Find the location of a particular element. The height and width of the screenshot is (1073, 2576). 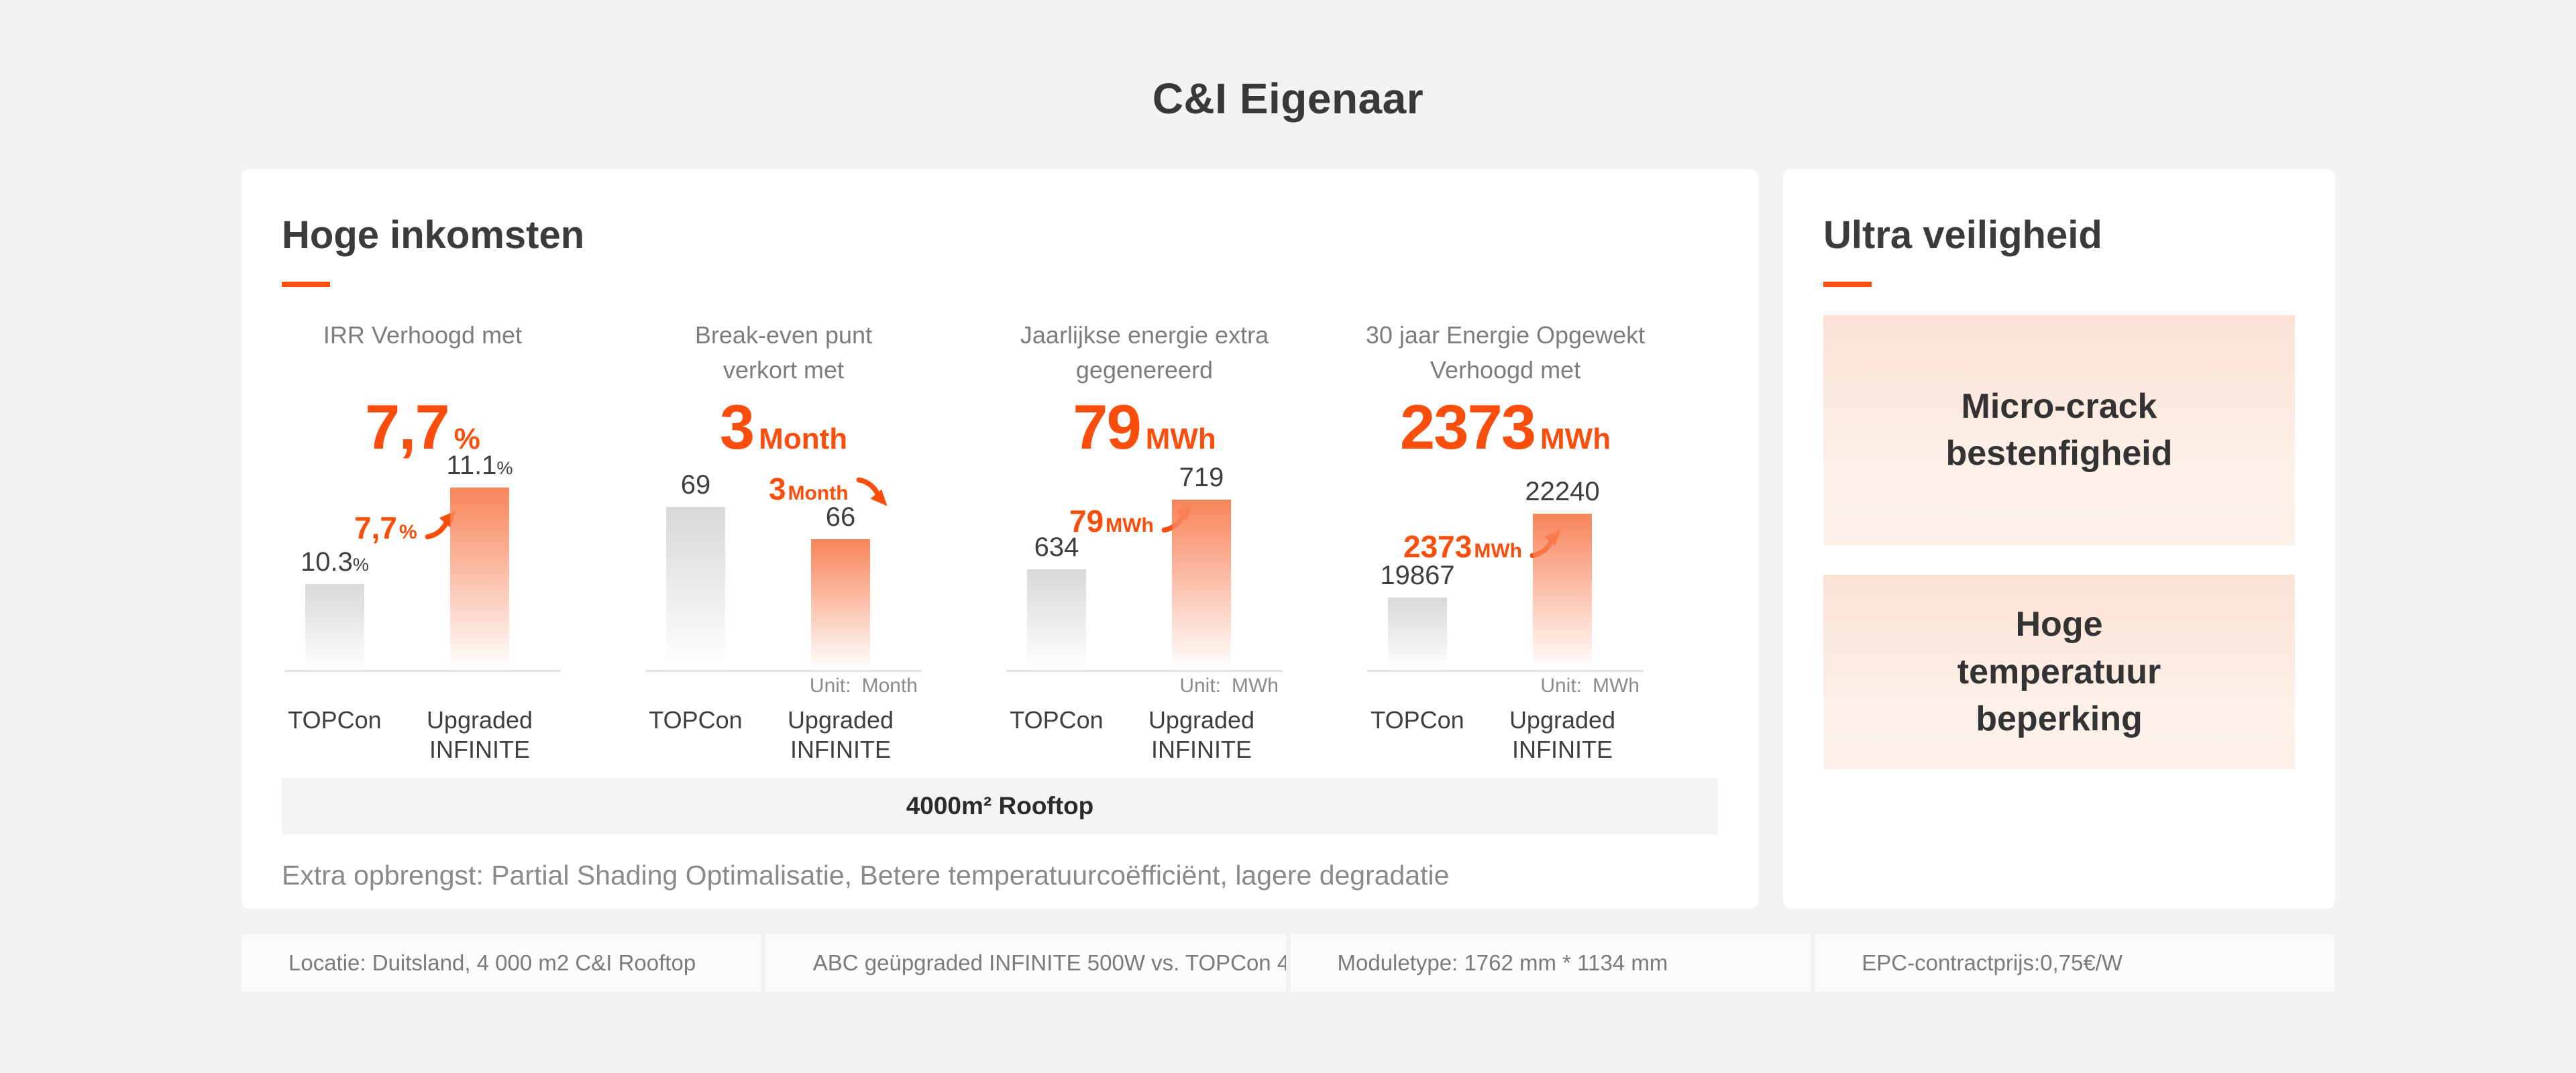

stat-value: 79 is located at coordinates (1107, 426).